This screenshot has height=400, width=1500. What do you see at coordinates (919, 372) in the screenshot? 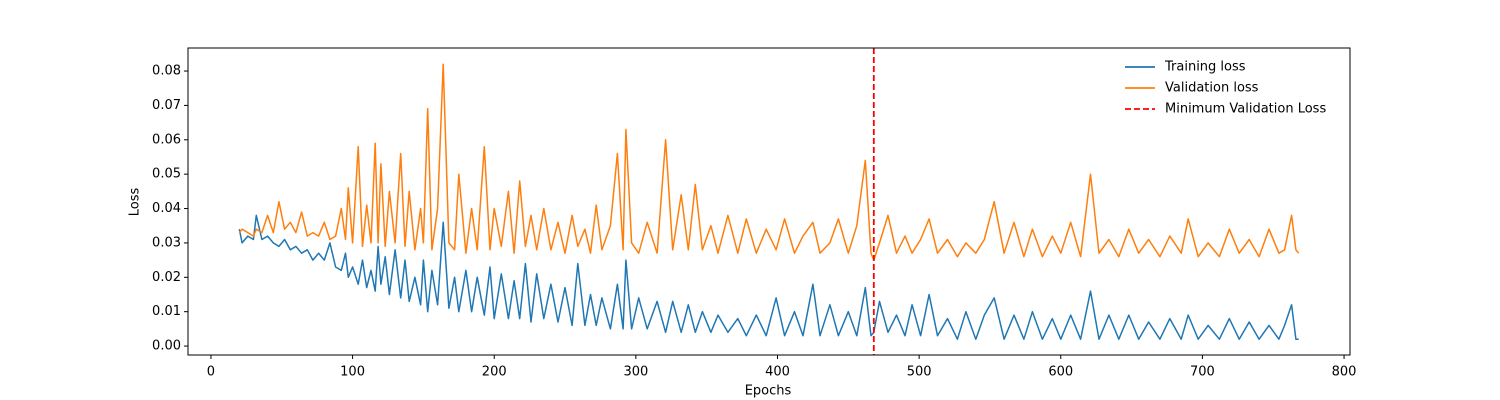
I see `x-tick-label: 500` at bounding box center [919, 372].